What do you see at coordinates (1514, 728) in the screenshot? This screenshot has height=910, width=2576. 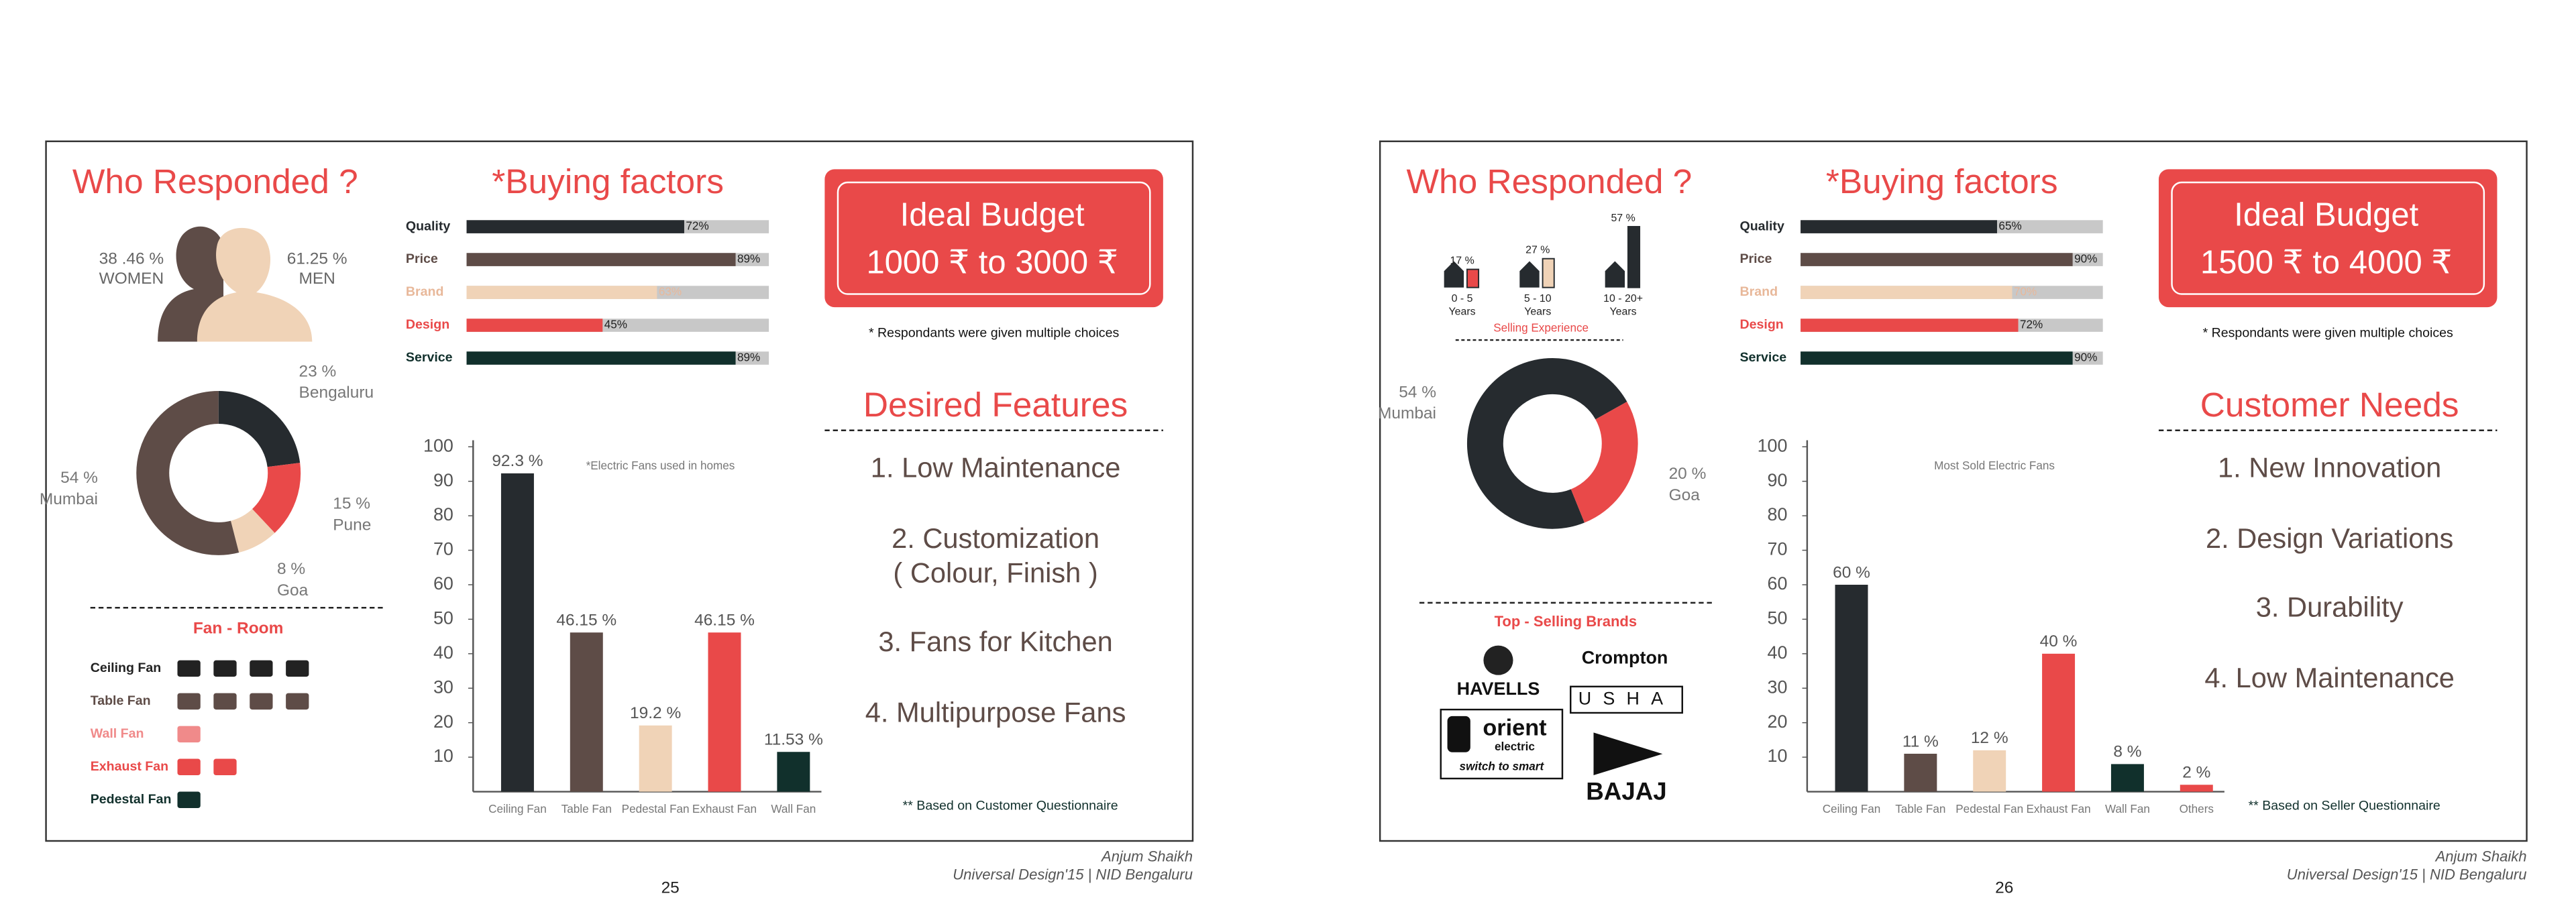 I see `brand-name: orient` at bounding box center [1514, 728].